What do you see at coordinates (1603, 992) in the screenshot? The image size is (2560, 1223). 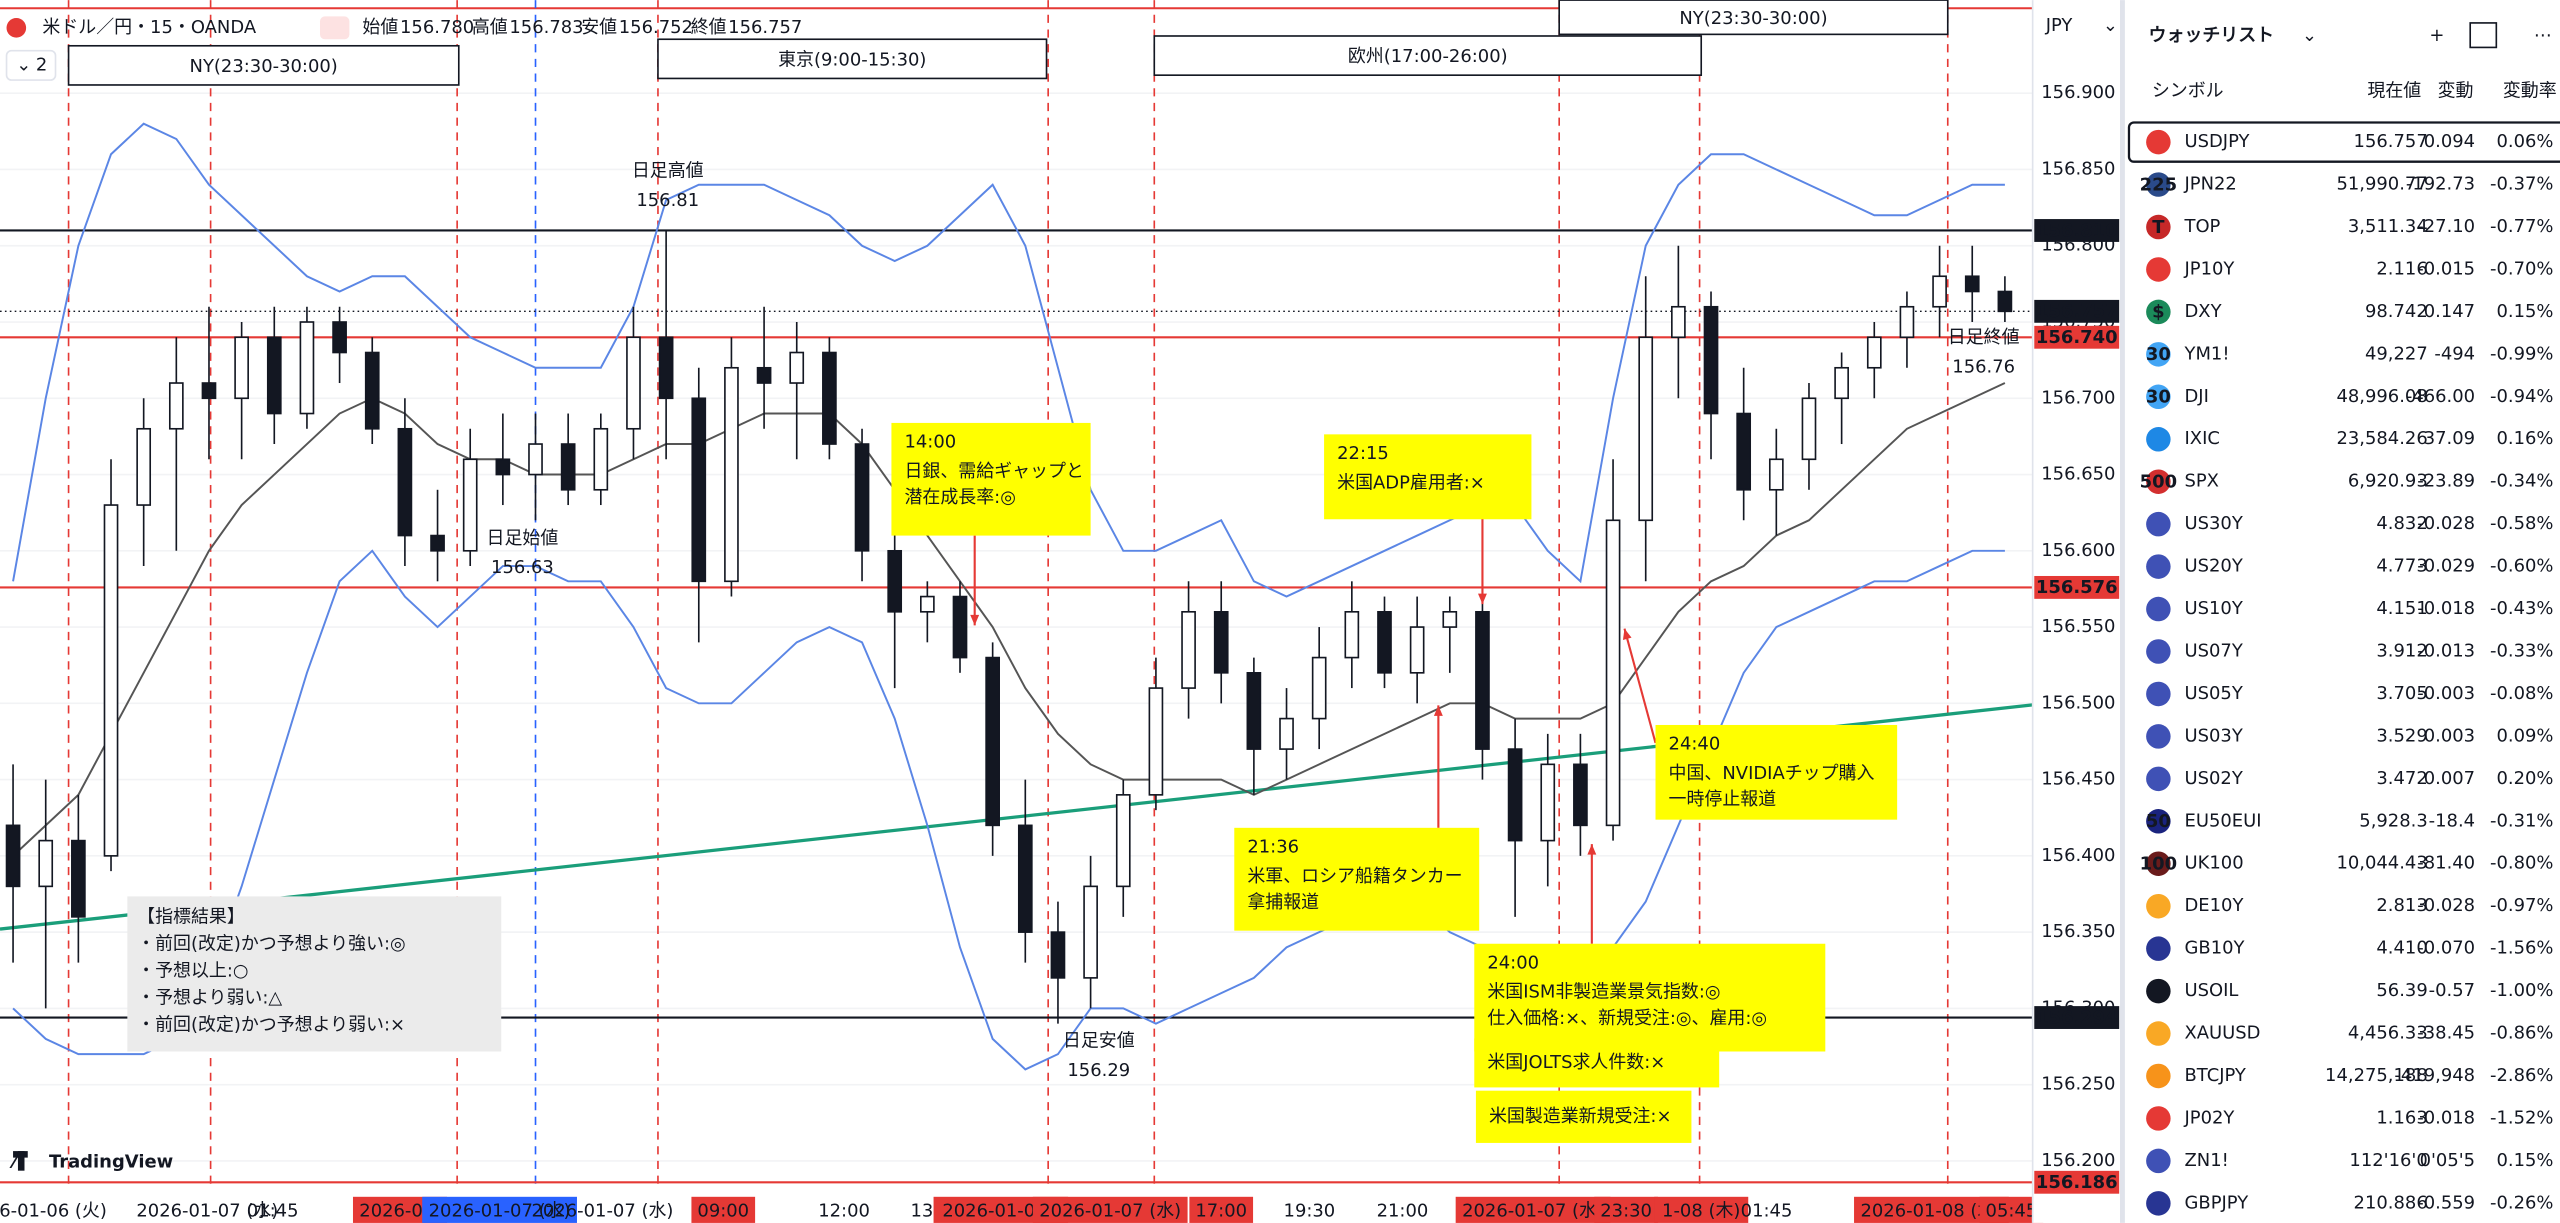 I see `note-text: 米国ISM非製造業景気指数:◎` at bounding box center [1603, 992].